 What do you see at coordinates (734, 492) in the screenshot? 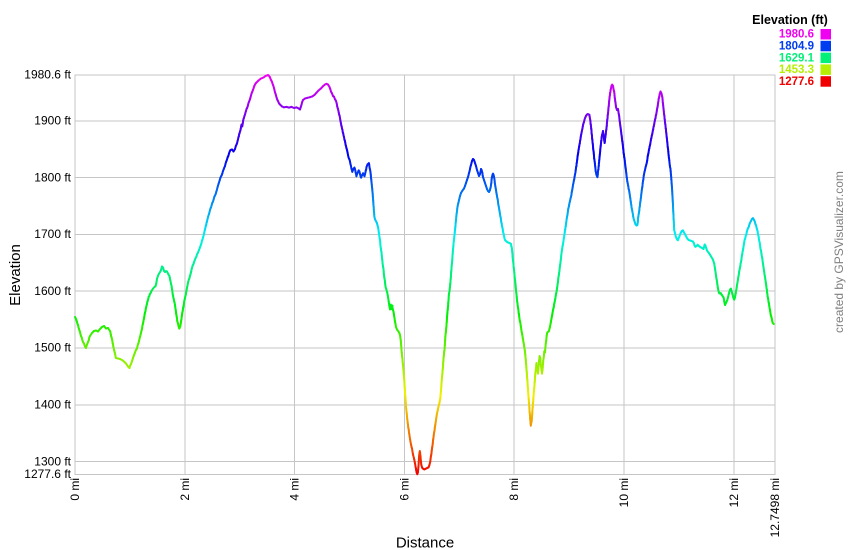
I see `svg-text: 12 mi` at bounding box center [734, 492].